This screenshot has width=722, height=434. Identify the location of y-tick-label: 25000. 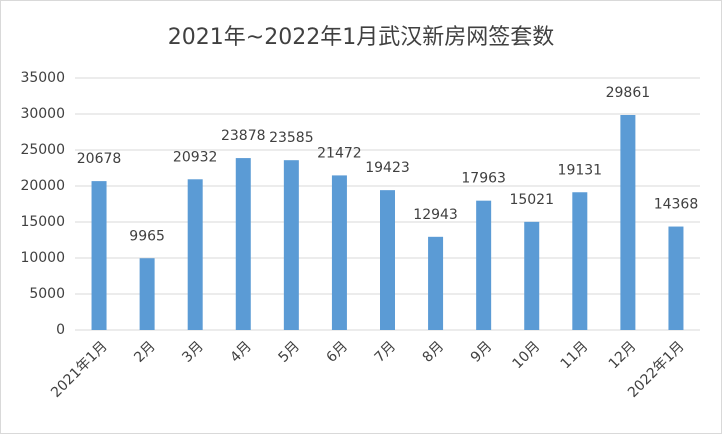
(42, 150).